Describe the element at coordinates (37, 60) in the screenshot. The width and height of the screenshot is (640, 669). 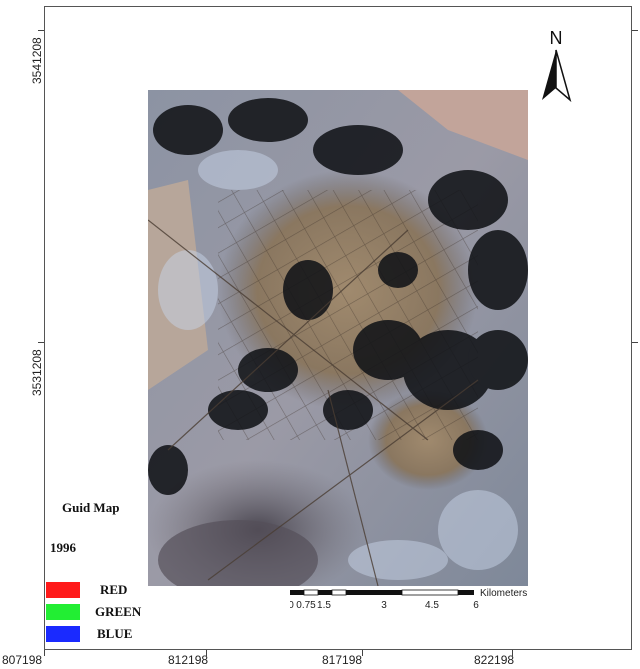
I see `y-label-3541208: 3541208` at that location.